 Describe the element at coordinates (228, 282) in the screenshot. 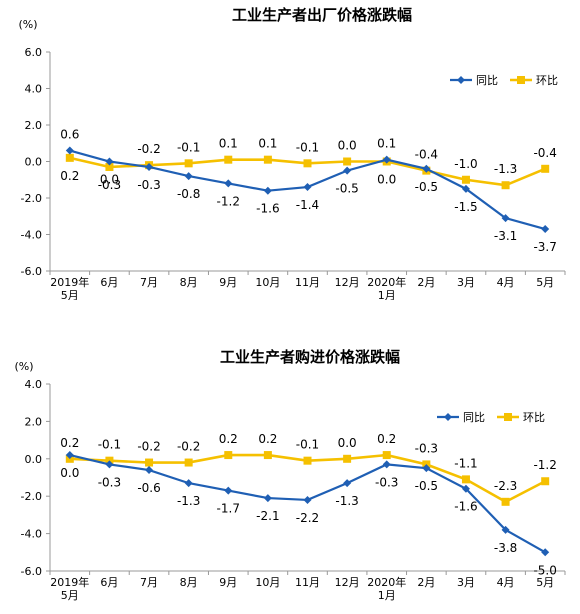

I see `x-tick-label: 9月` at that location.